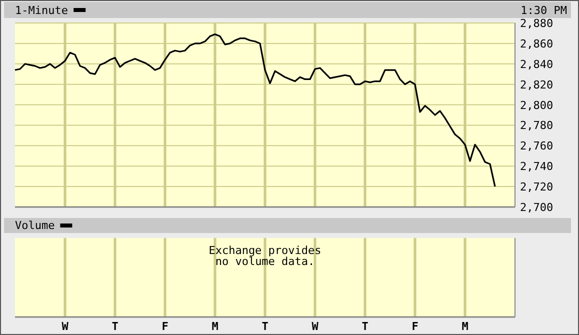 This screenshot has height=335, width=579. I want to click on y-tick-label: 2,720, so click(537, 187).